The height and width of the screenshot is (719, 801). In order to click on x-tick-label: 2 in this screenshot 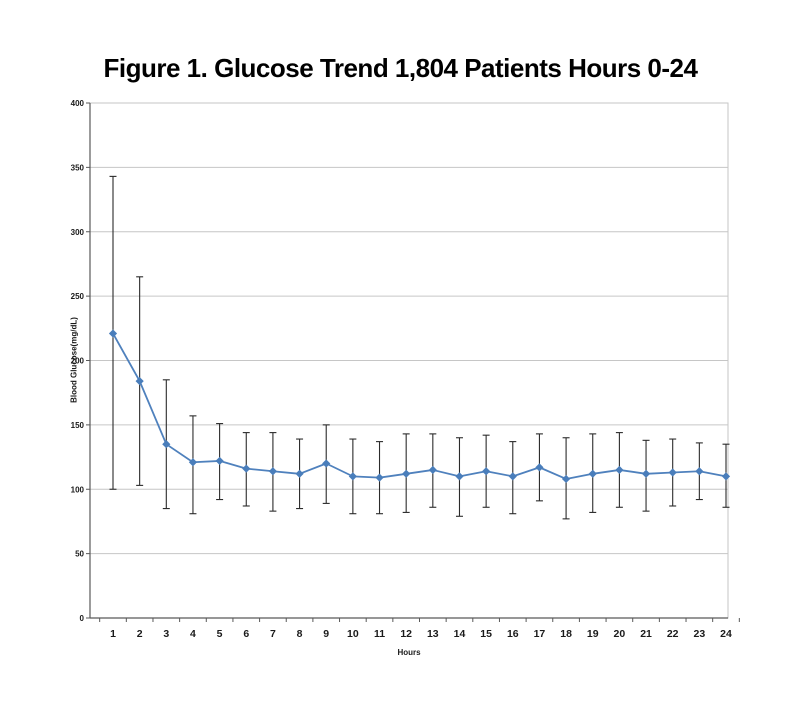, I will do `click(140, 634)`.